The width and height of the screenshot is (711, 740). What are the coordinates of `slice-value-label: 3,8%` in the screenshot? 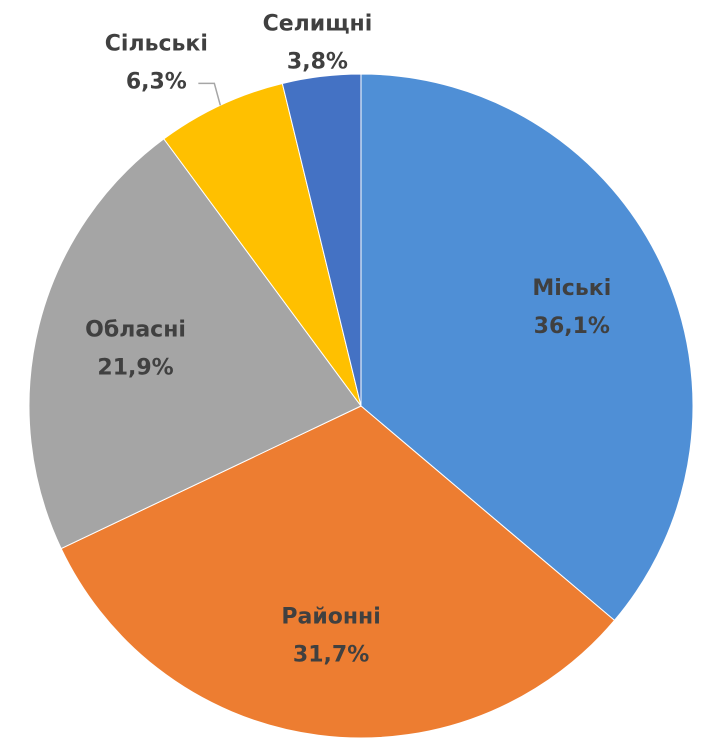 It's located at (317, 62).